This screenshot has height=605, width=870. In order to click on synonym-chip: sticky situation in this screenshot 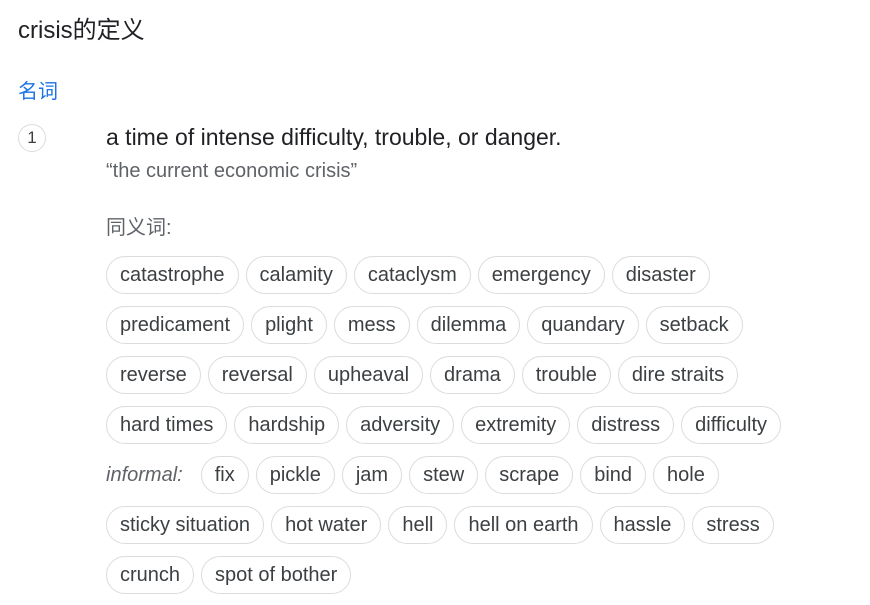, I will do `click(185, 525)`.